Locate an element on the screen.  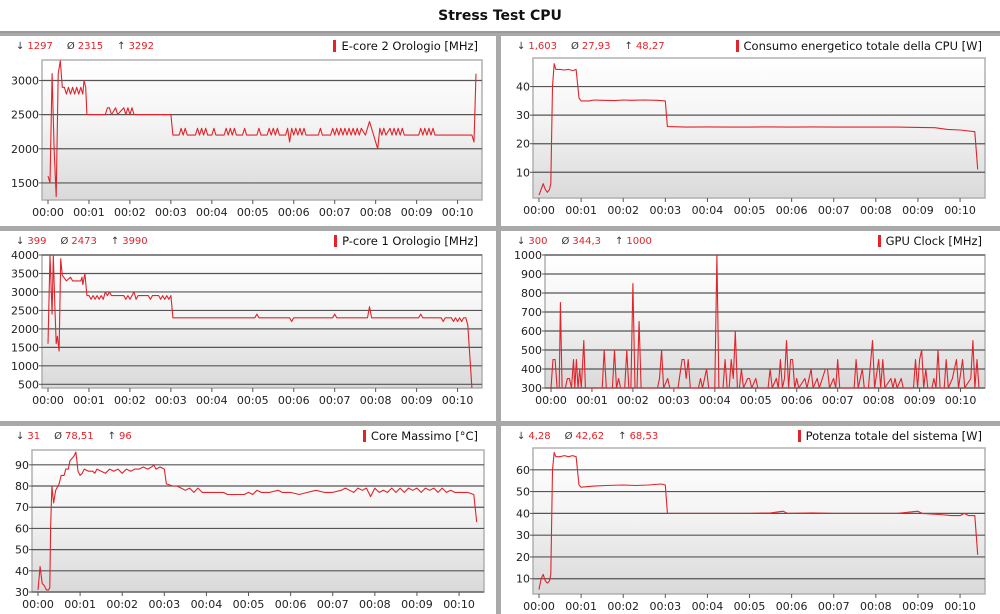
chart-legend: GPU Clock [MHz] is located at coordinates (929, 241).